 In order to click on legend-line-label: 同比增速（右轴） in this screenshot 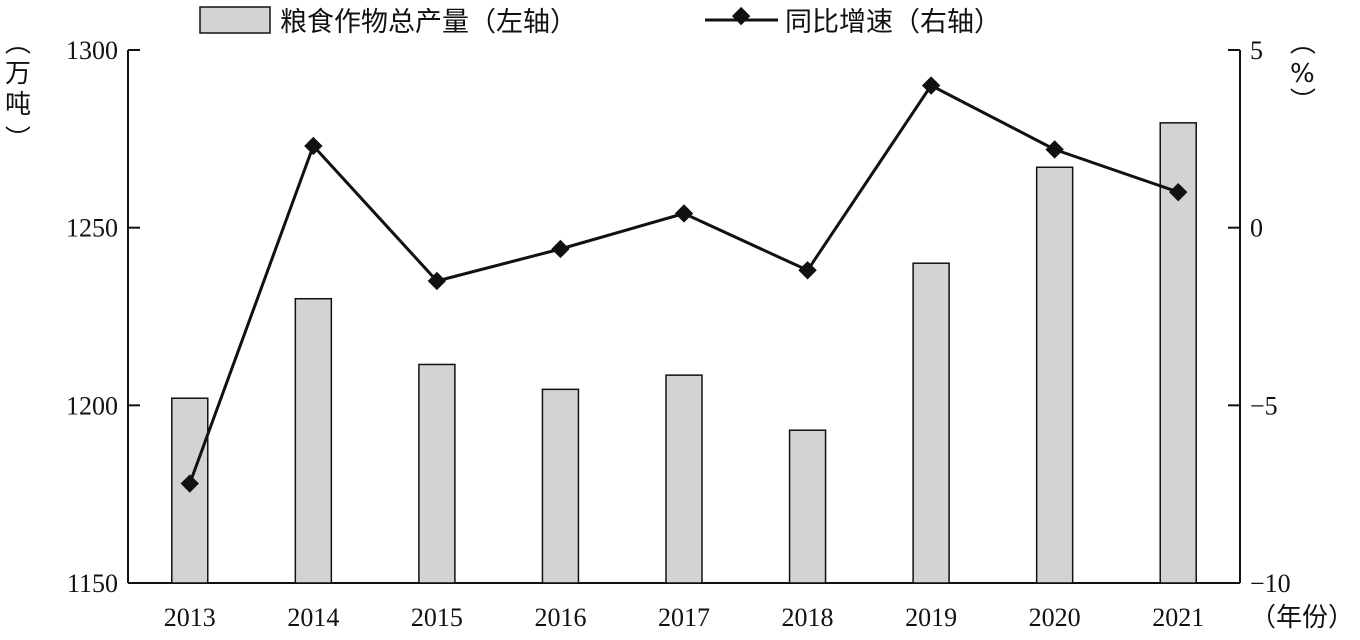, I will do `click(893, 22)`.